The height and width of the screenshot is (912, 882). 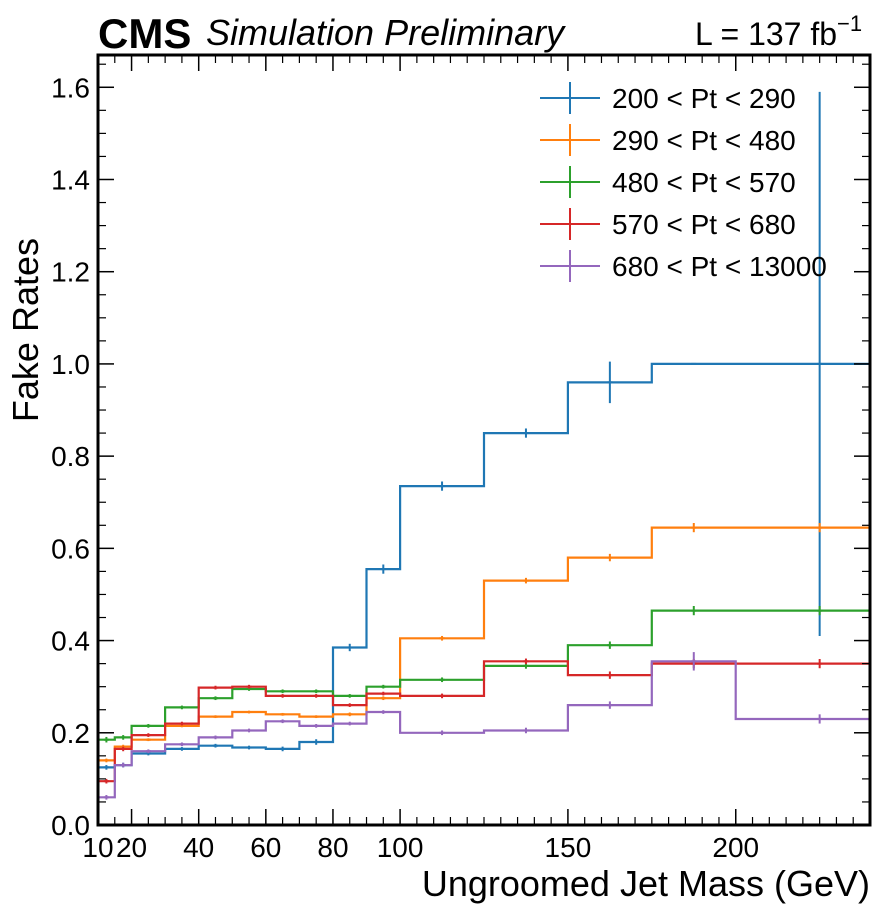 I want to click on y-tick-label: 0.4, so click(x=70, y=641).